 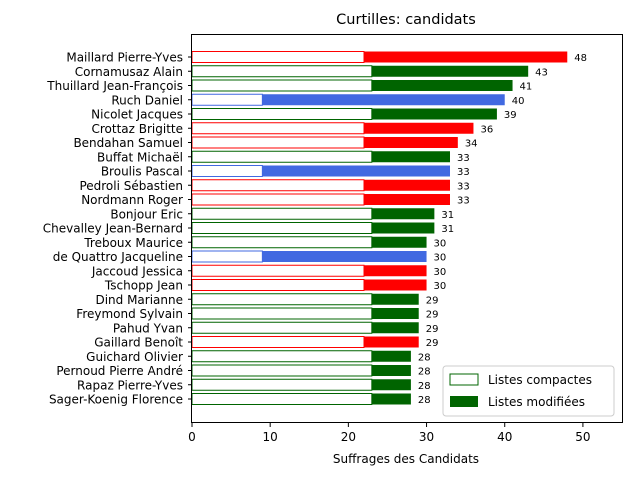 I want to click on y-tick-label: Bonjour Eric, so click(x=146, y=214).